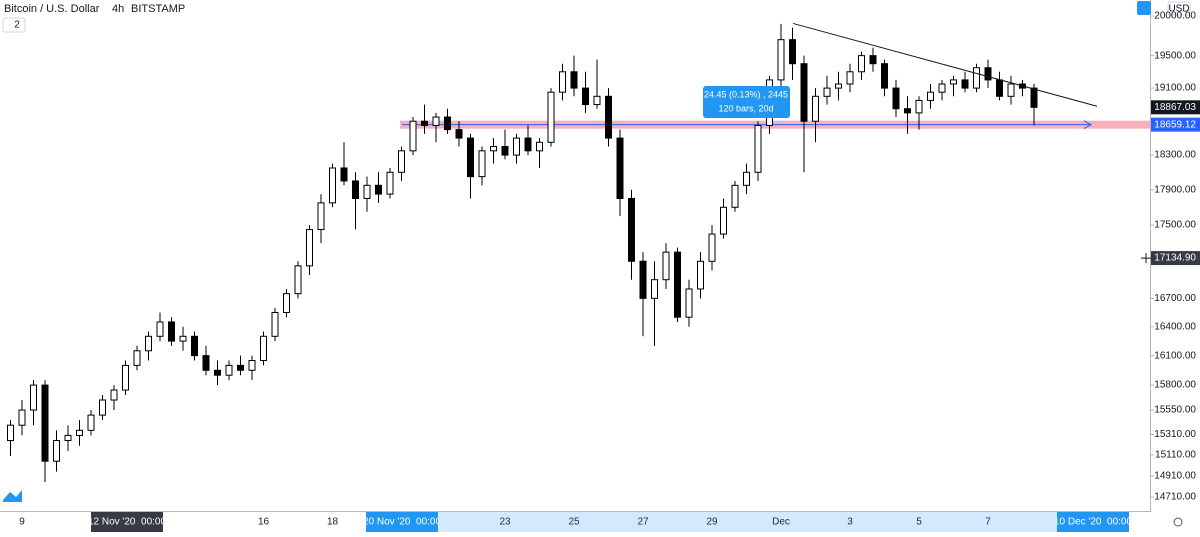 The height and width of the screenshot is (537, 1200). I want to click on settings-icon, so click(1178, 522).